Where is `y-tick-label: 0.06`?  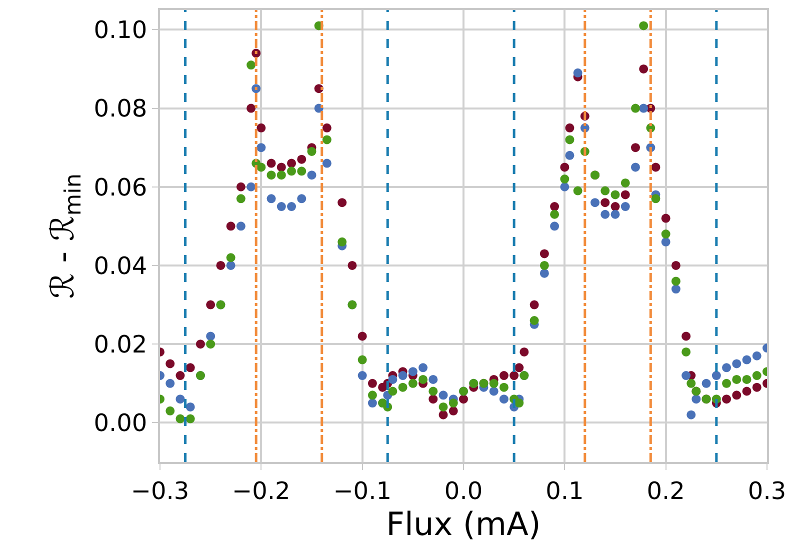 y-tick-label: 0.06 is located at coordinates (121, 187).